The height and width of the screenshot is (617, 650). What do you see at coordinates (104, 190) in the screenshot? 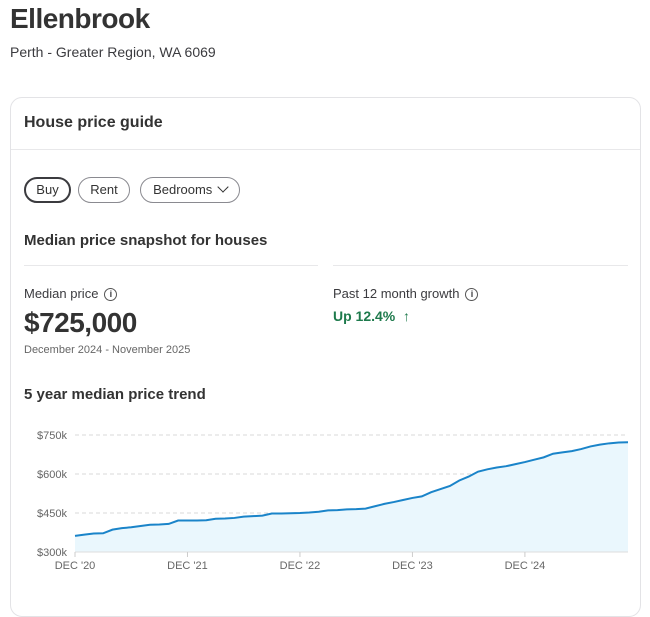
I see `rent-filter: Rent` at bounding box center [104, 190].